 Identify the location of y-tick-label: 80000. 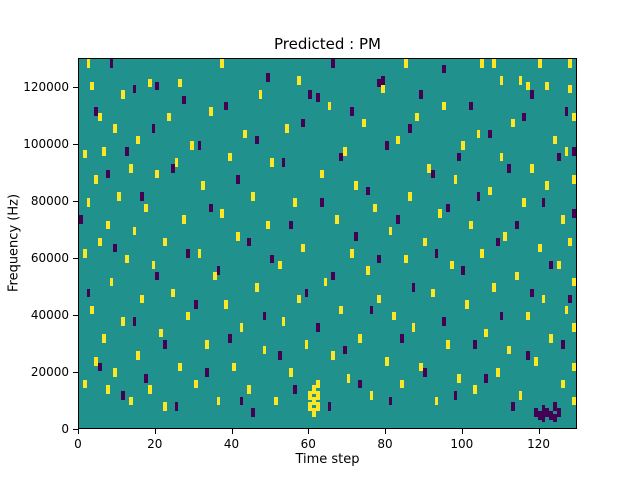
(49, 200).